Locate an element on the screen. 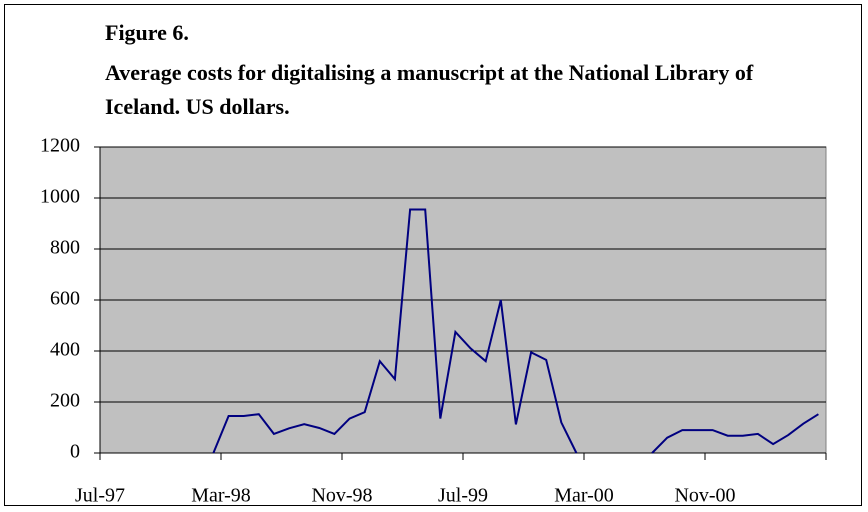  y-tick-label: 600 is located at coordinates (65, 299).